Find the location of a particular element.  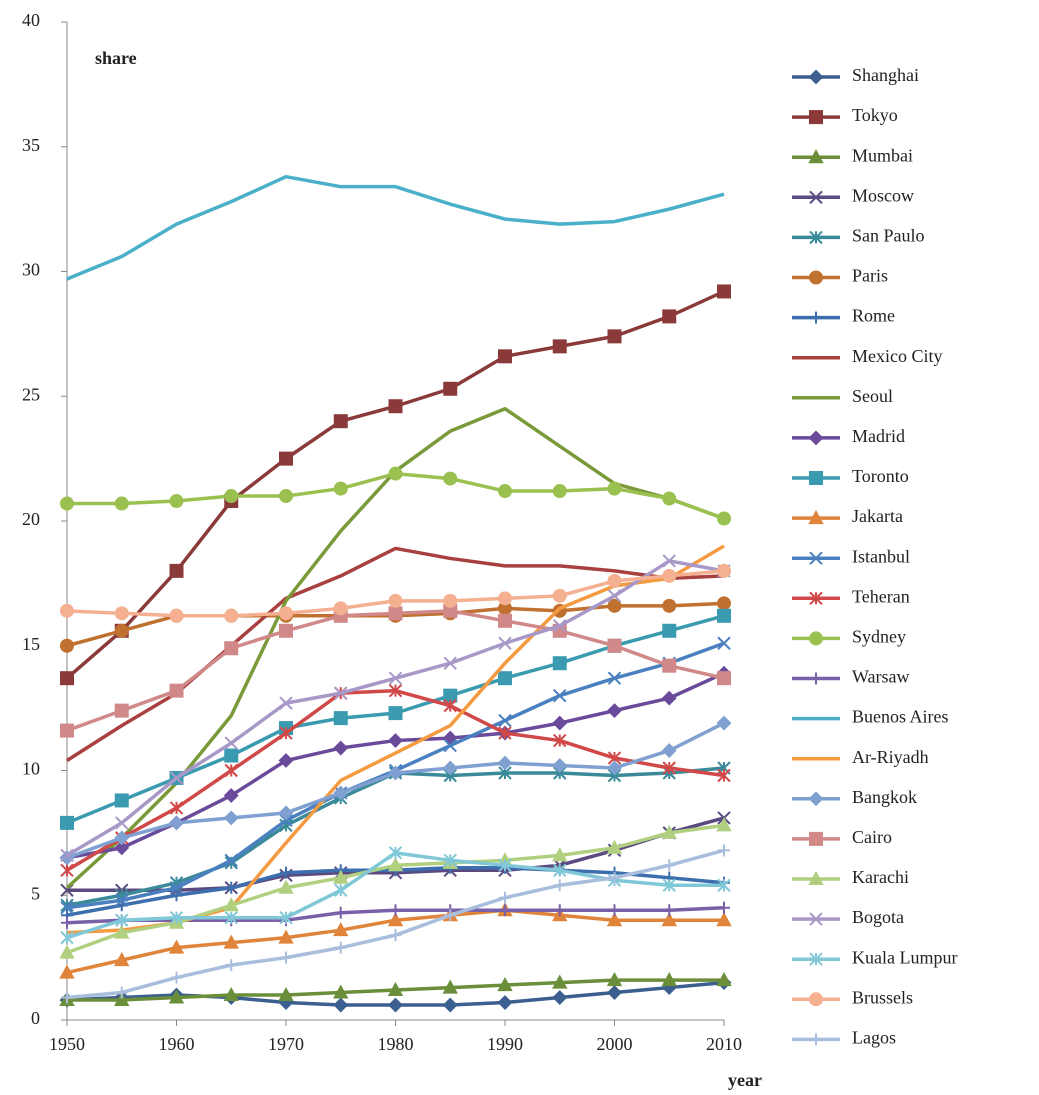

legend-label: Sydney is located at coordinates (879, 637).